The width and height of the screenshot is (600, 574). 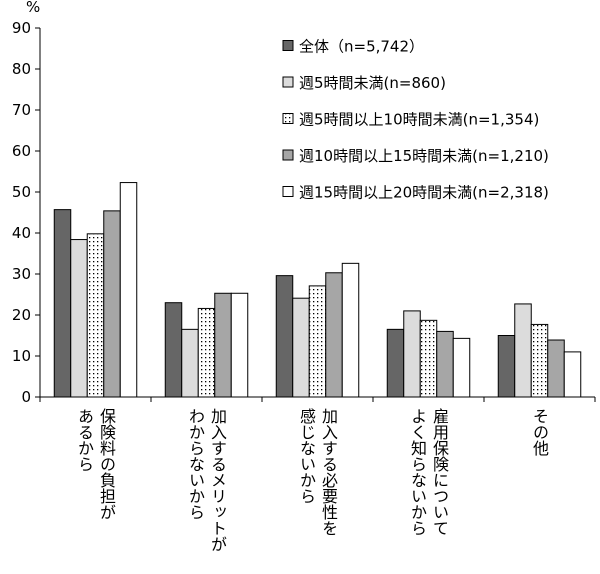 I want to click on legend-label: 週5時間以上10時間未満(n=1,354), so click(x=419, y=120).